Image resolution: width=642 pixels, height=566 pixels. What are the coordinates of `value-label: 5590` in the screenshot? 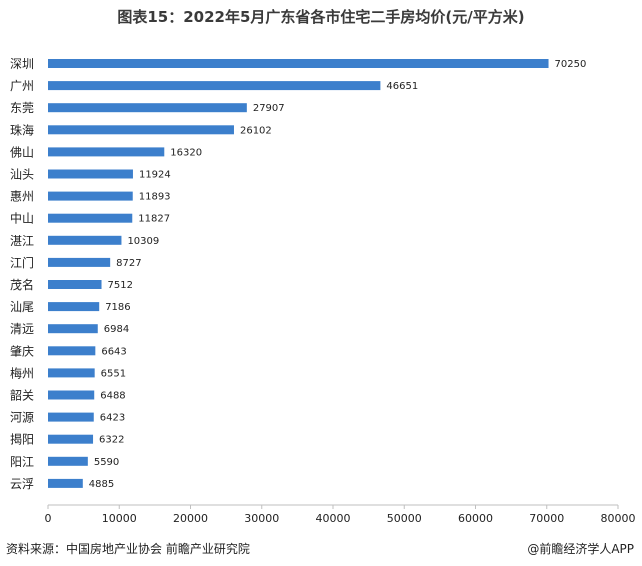 It's located at (106, 462).